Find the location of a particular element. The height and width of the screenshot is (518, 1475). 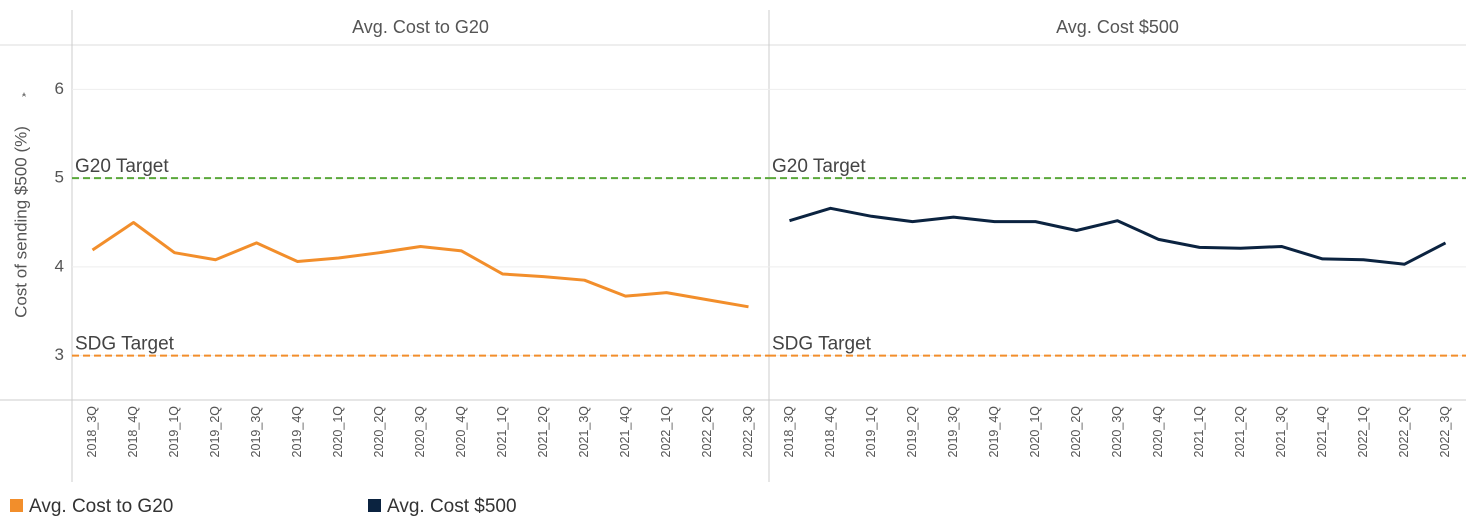

panel-title: Avg. Cost to G20 is located at coordinates (420, 27).